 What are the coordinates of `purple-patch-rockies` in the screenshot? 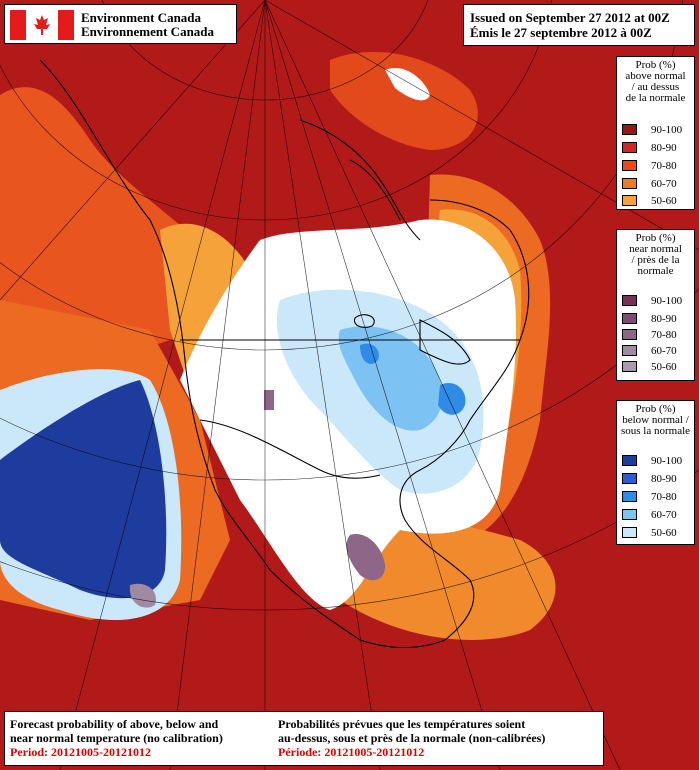 It's located at (269, 400).